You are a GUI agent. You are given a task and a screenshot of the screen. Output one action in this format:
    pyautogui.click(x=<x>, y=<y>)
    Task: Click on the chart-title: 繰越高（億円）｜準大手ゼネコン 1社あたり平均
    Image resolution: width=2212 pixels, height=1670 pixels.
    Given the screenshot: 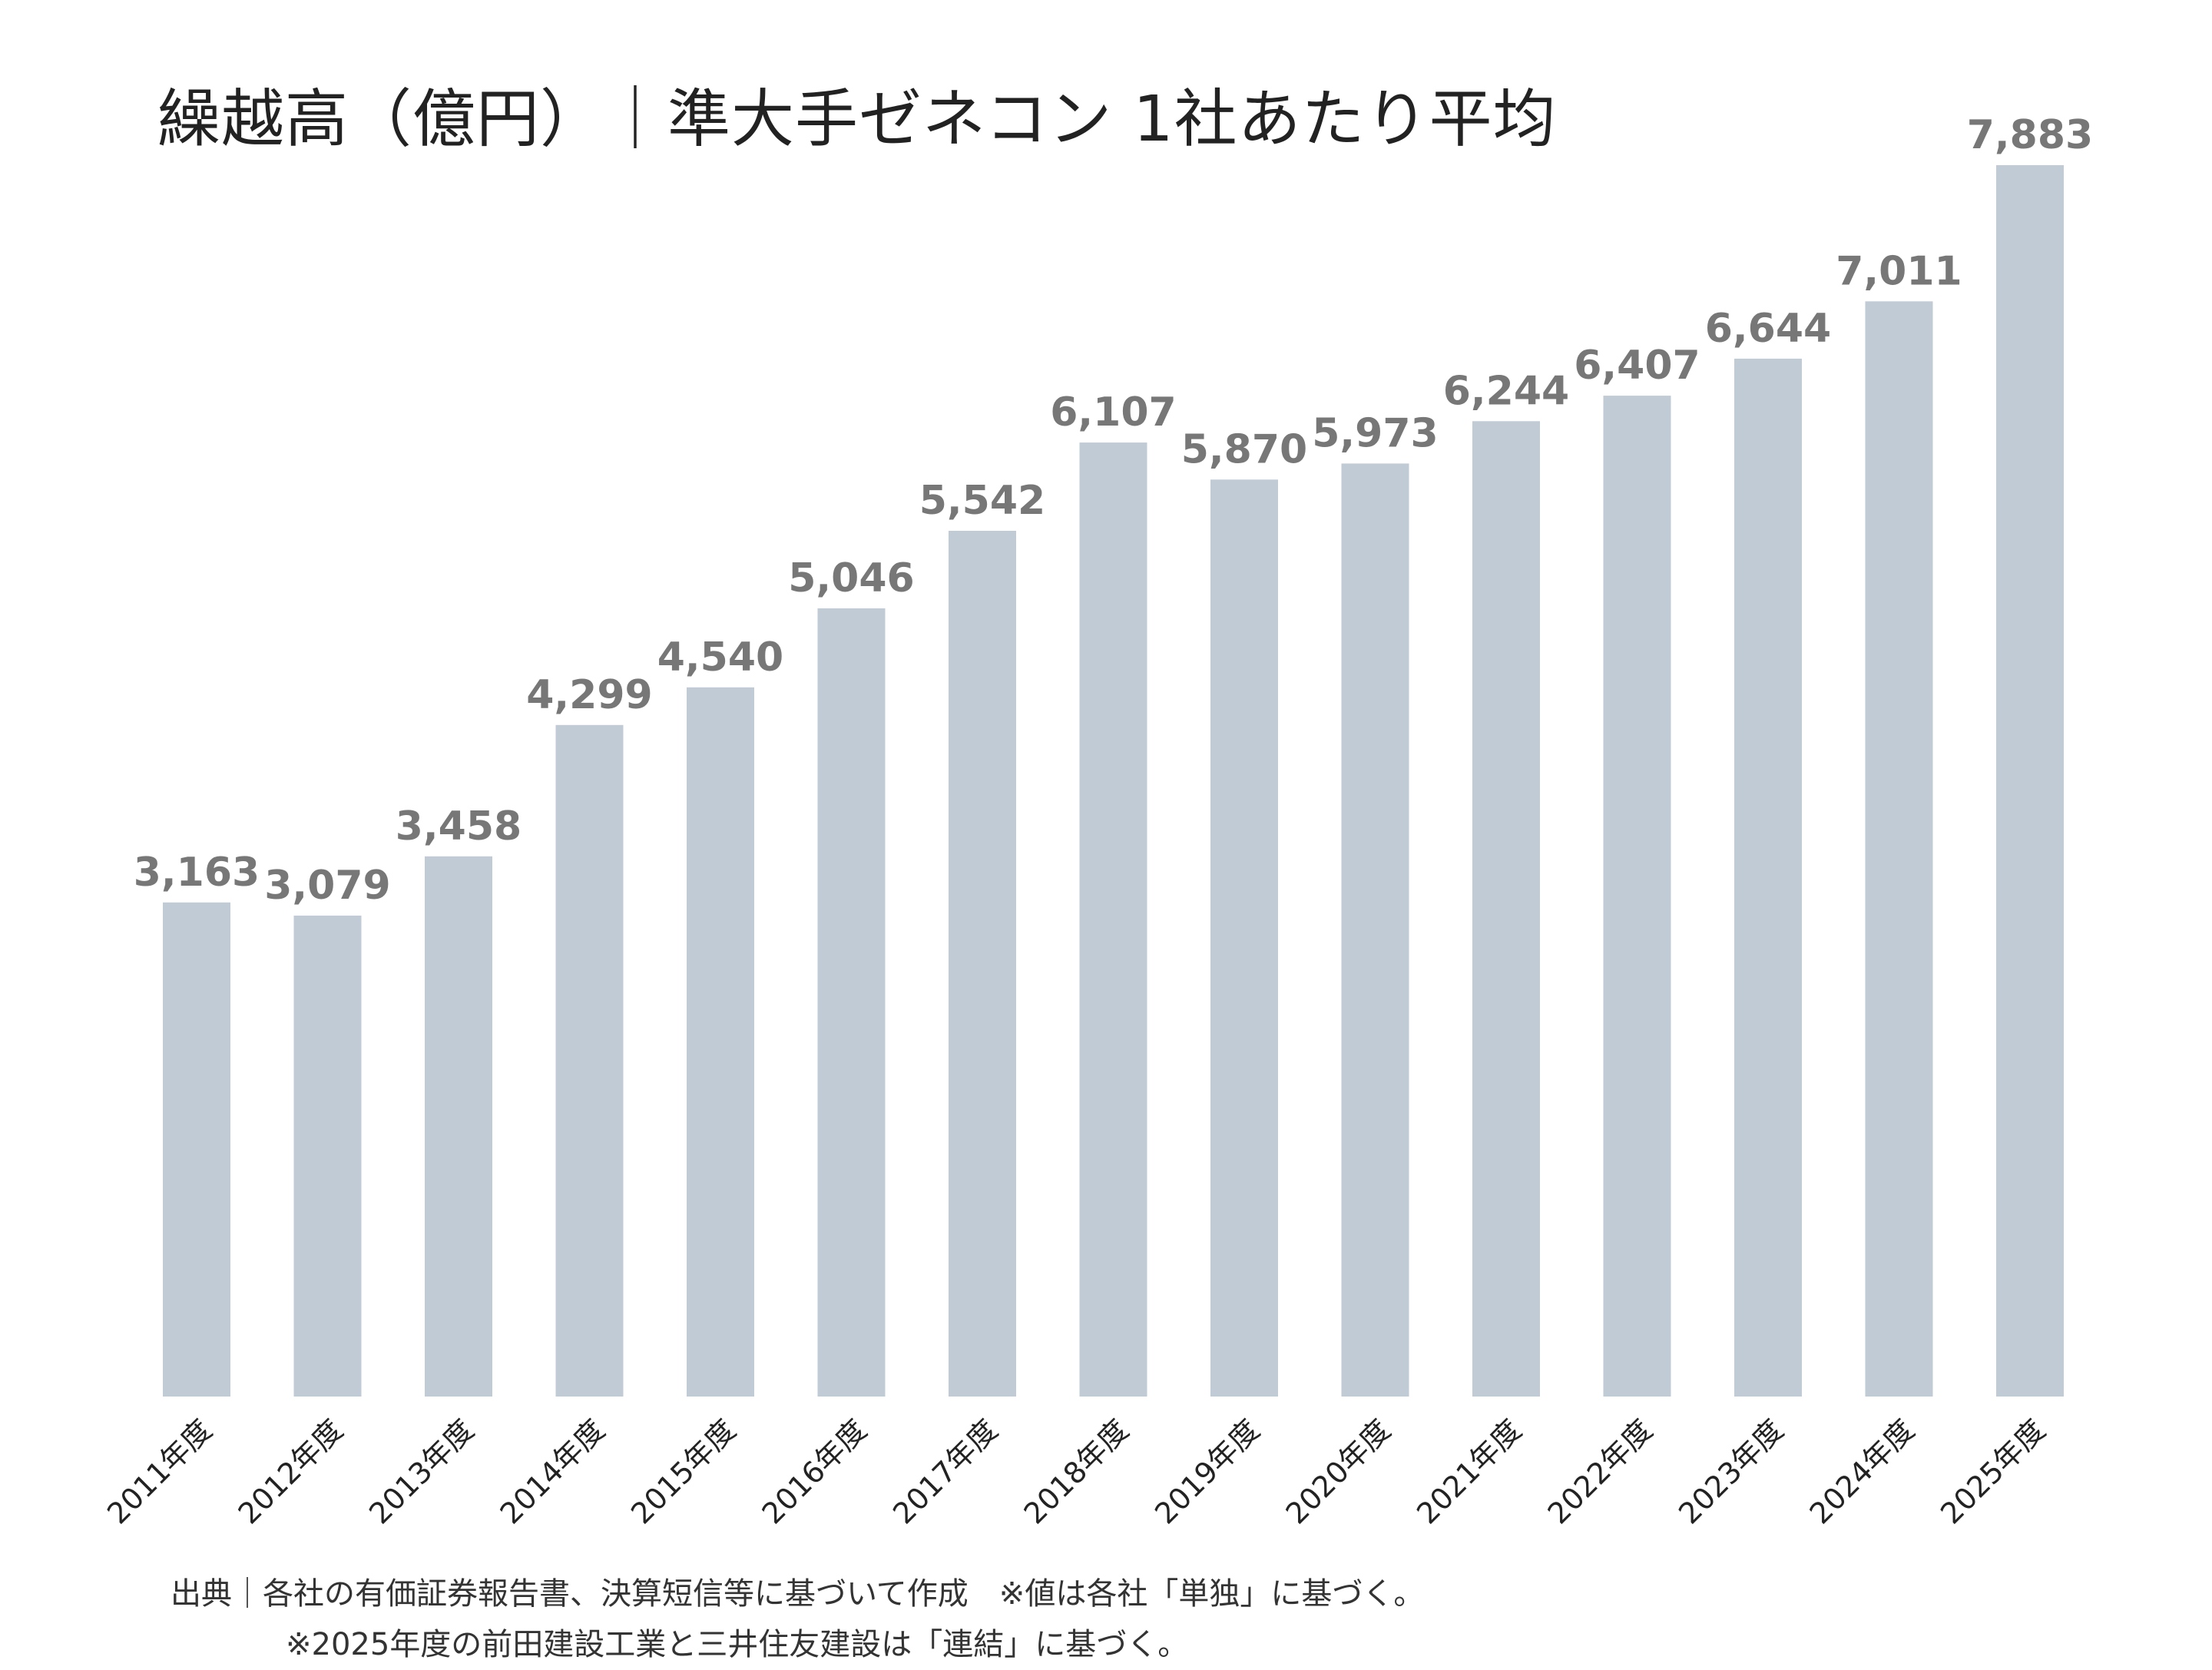 What is the action you would take?
    pyautogui.click(x=857, y=119)
    